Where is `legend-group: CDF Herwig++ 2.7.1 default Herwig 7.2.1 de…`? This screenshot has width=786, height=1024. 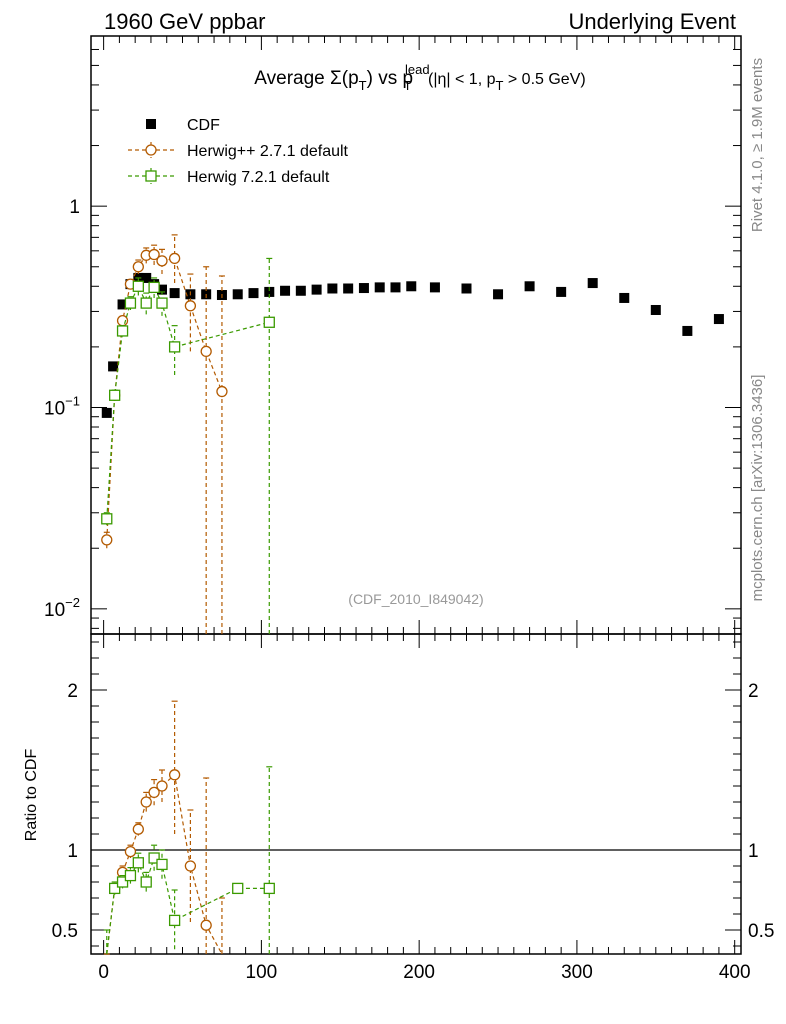
legend-group: CDF Herwig++ 2.7.1 default Herwig 7.2.1 de… is located at coordinates (238, 151).